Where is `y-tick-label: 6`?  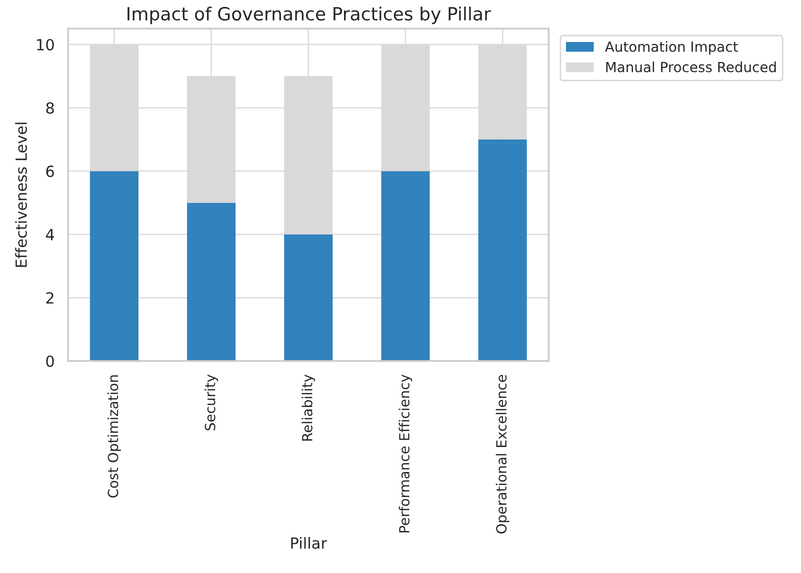 y-tick-label: 6 is located at coordinates (50, 172).